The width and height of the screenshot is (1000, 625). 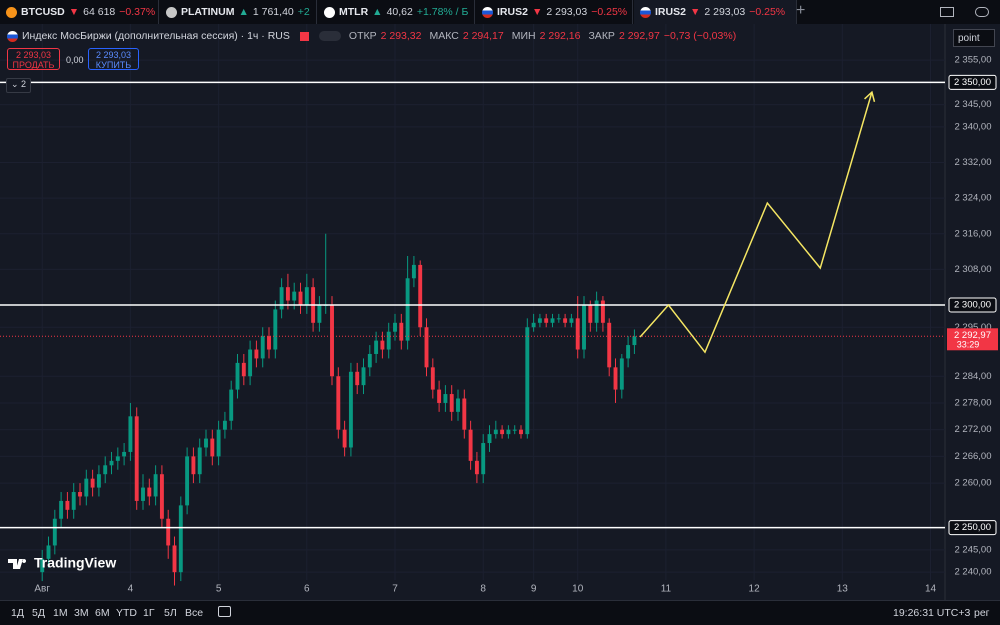 What do you see at coordinates (715, 12) in the screenshot?
I see `tab-active: IRUS2 ▼ 2 293,03 −0.25%` at bounding box center [715, 12].